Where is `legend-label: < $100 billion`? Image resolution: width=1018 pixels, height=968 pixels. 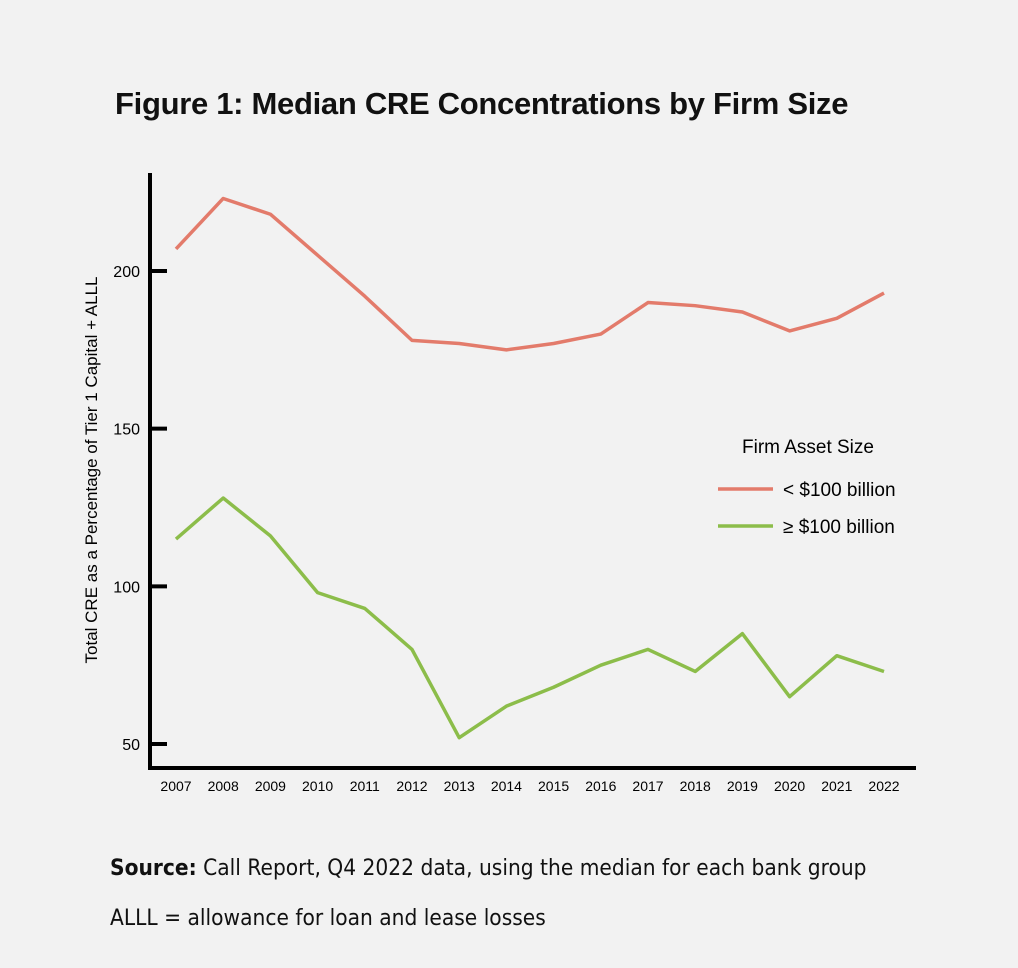
legend-label: < $100 billion is located at coordinates (839, 490).